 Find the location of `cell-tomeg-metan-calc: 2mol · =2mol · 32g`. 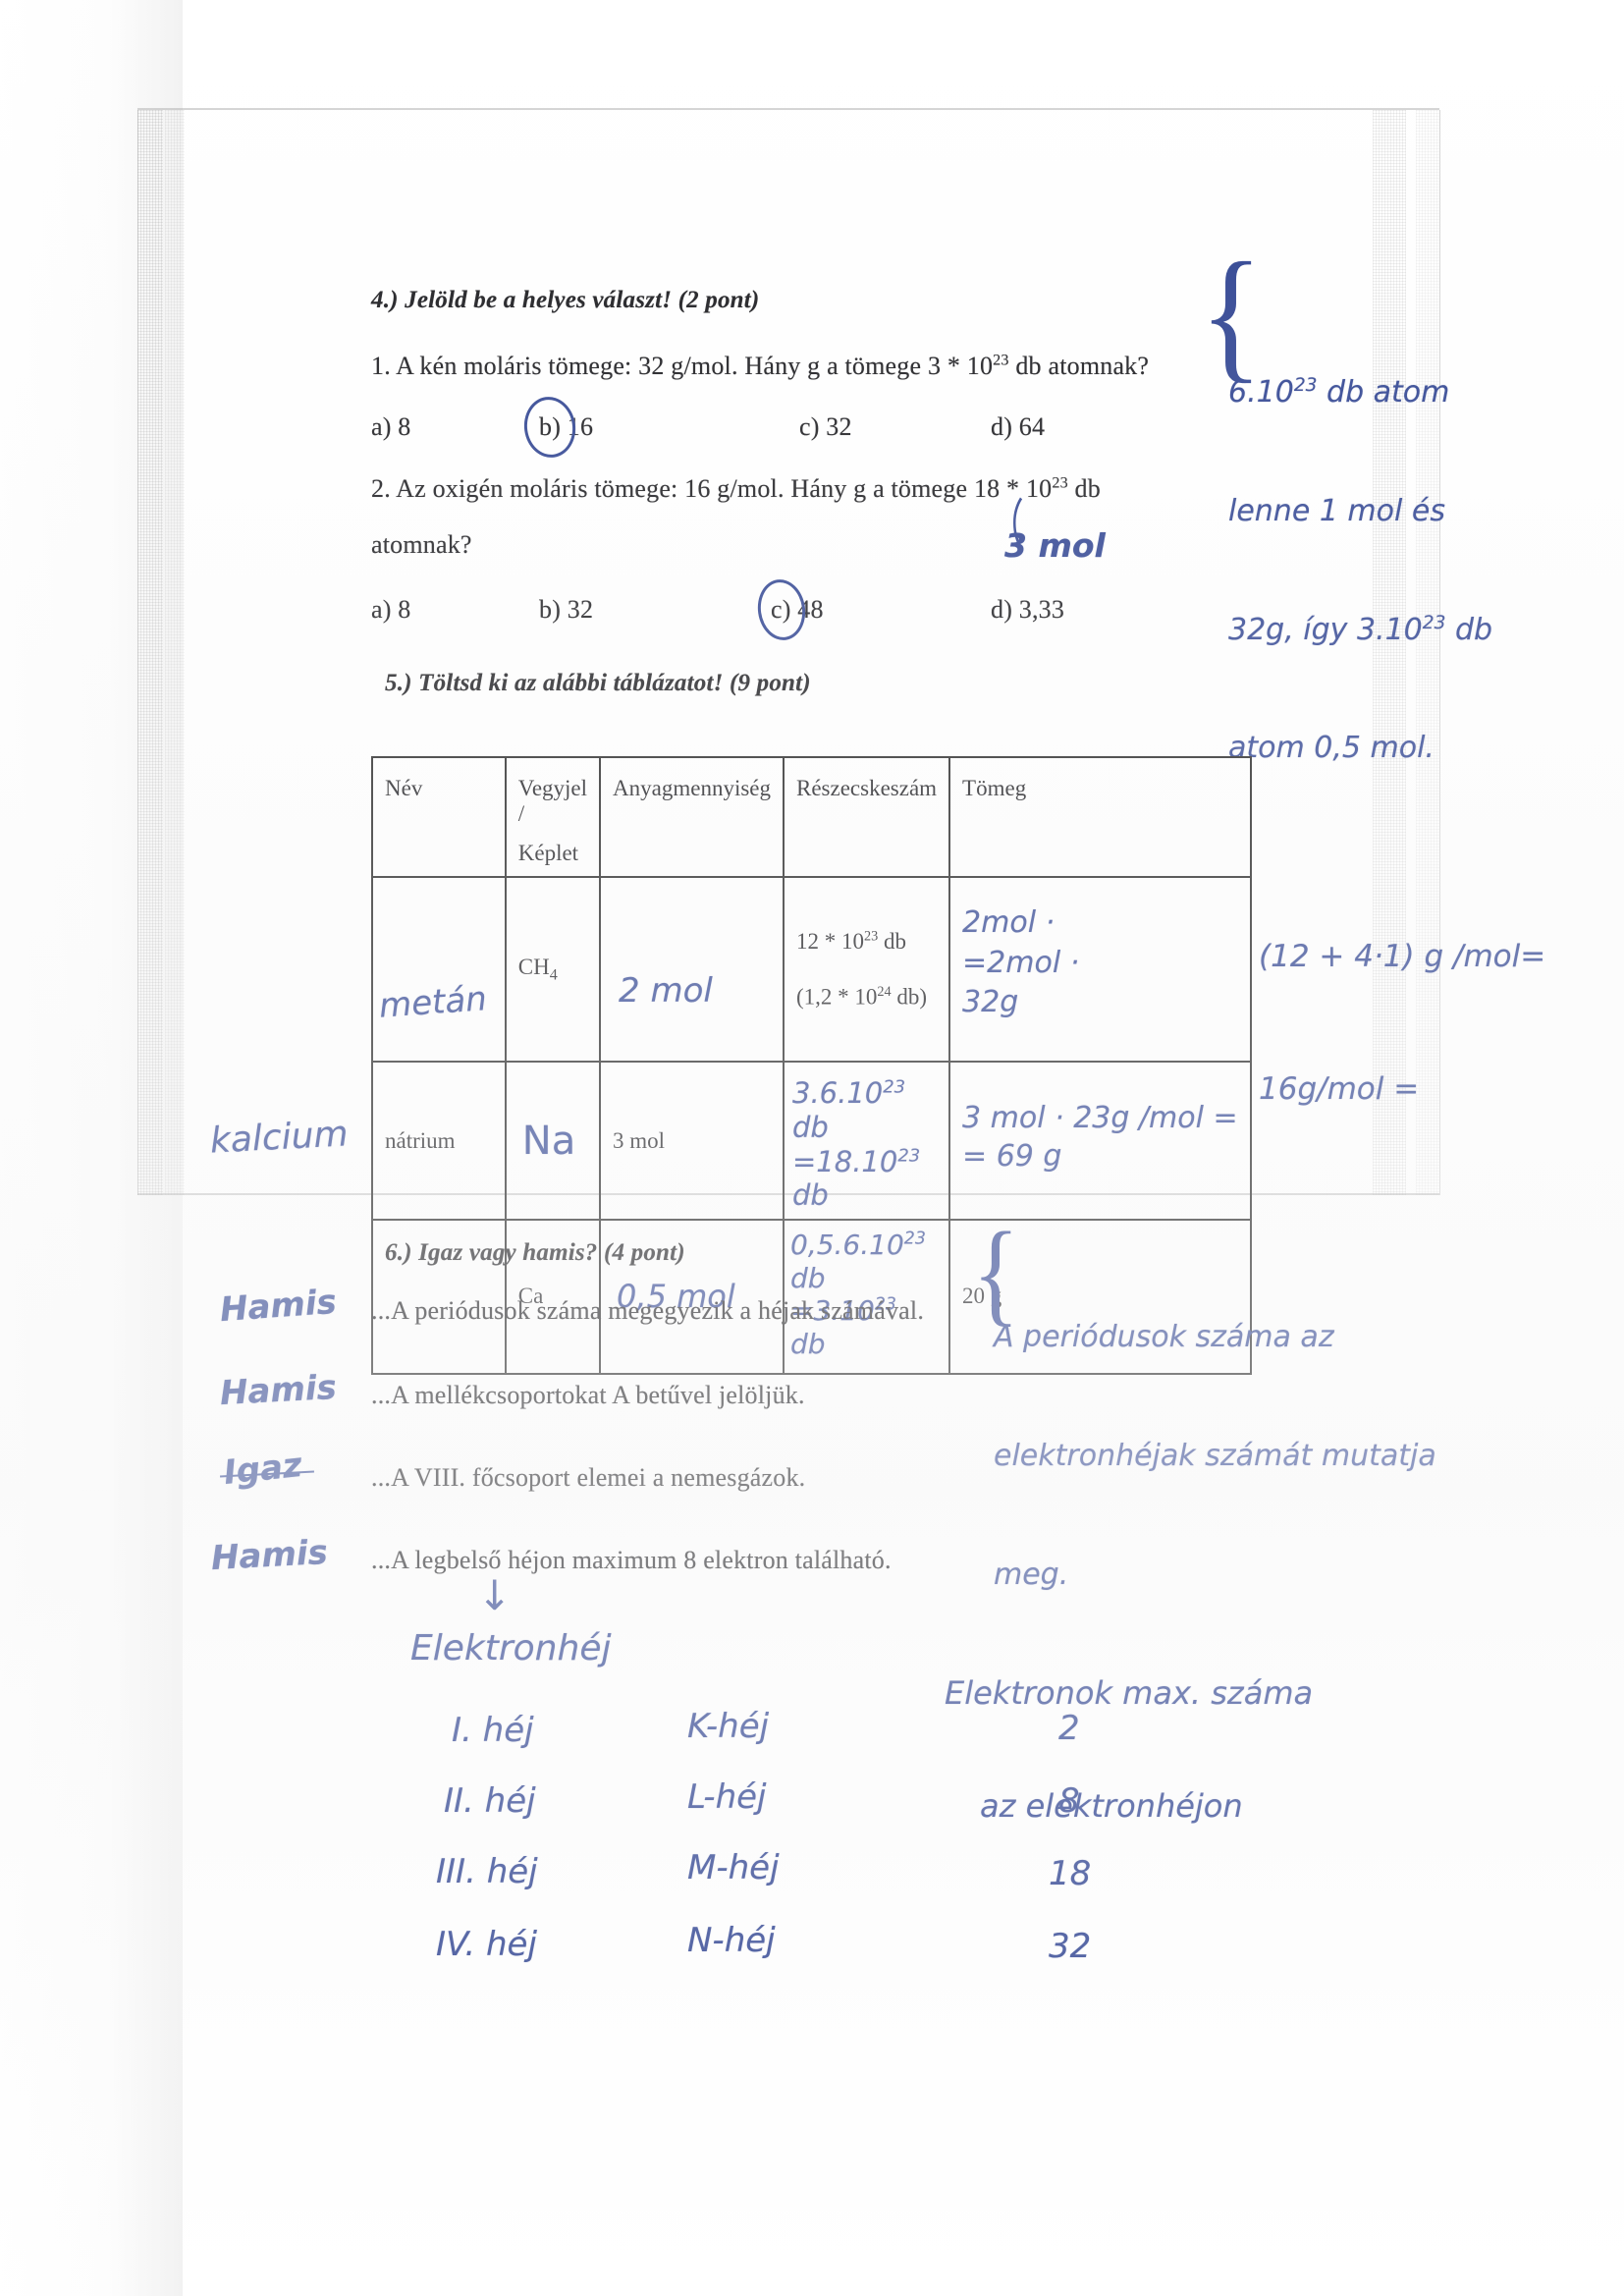

cell-tomeg-metan-calc: 2mol · =2mol · 32g is located at coordinates (1100, 963).